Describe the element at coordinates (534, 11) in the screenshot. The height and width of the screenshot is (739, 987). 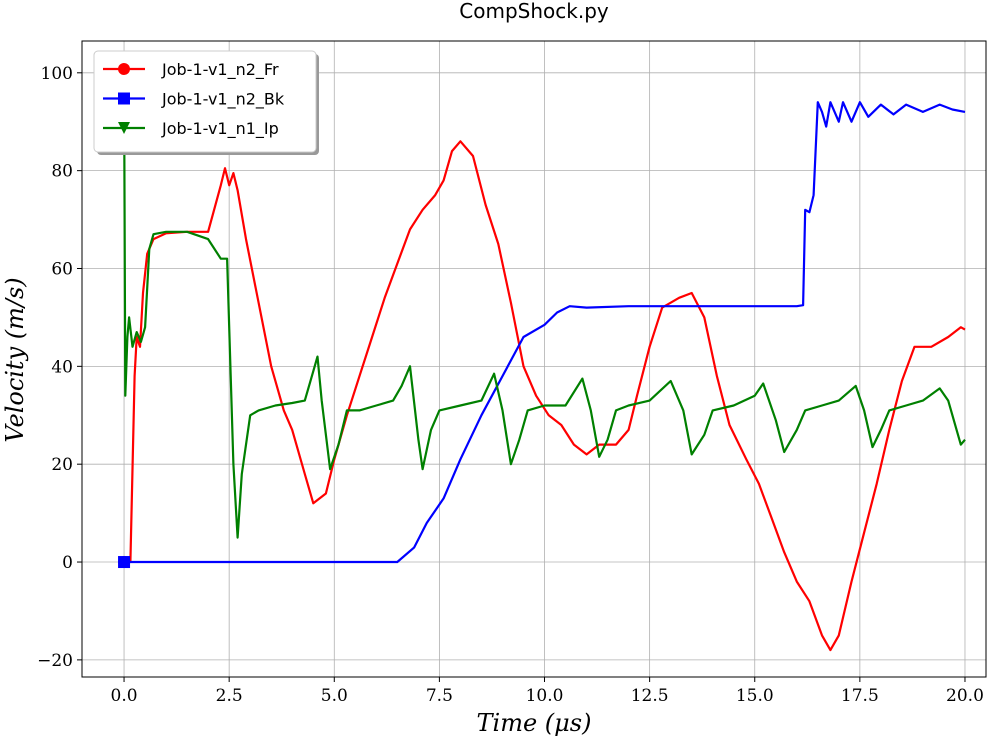
I see `chart-title: CompShock.py` at that location.